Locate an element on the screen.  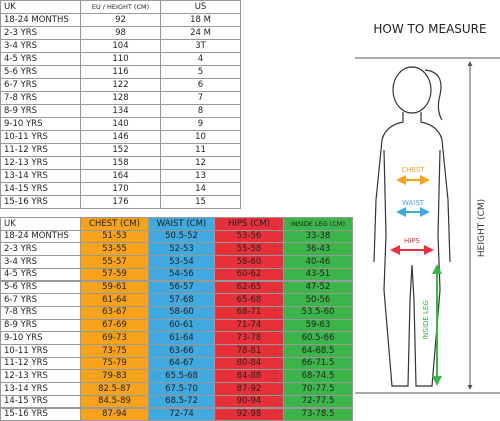
leg-label: INSIDE LEG is located at coordinates (426, 320).